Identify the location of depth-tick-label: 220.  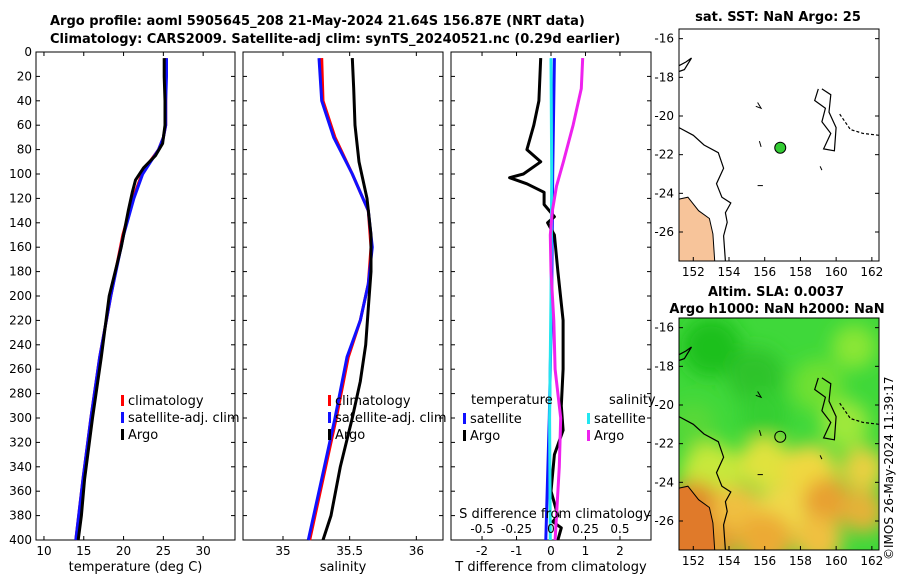
(20, 320).